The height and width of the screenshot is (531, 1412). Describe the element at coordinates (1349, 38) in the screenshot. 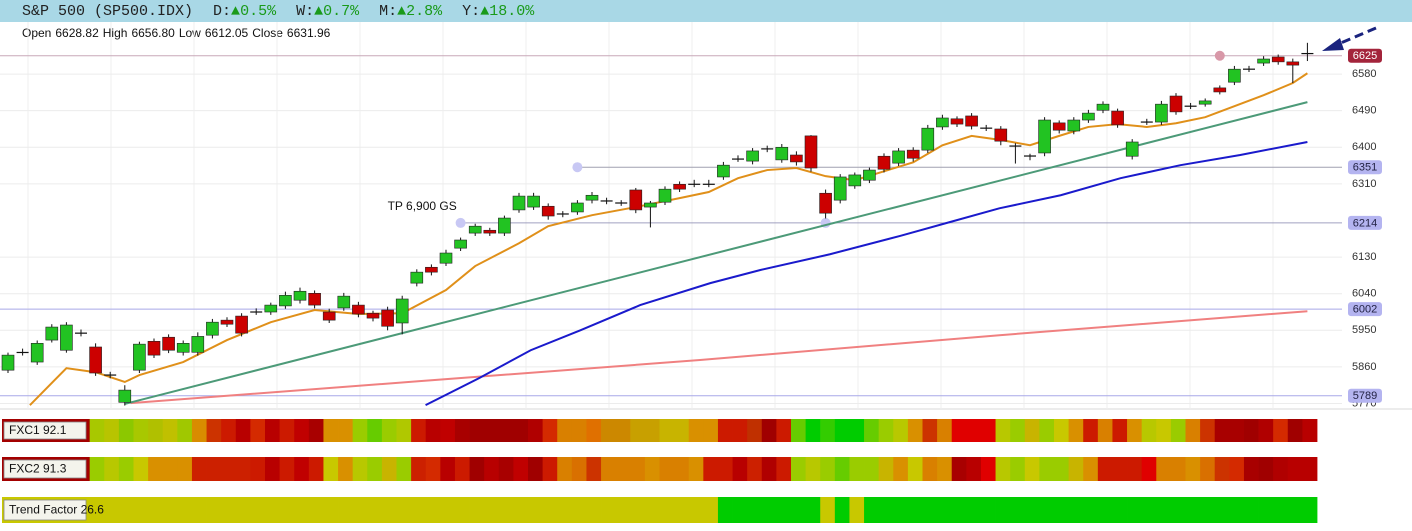

I see `pointer-arrow` at that location.